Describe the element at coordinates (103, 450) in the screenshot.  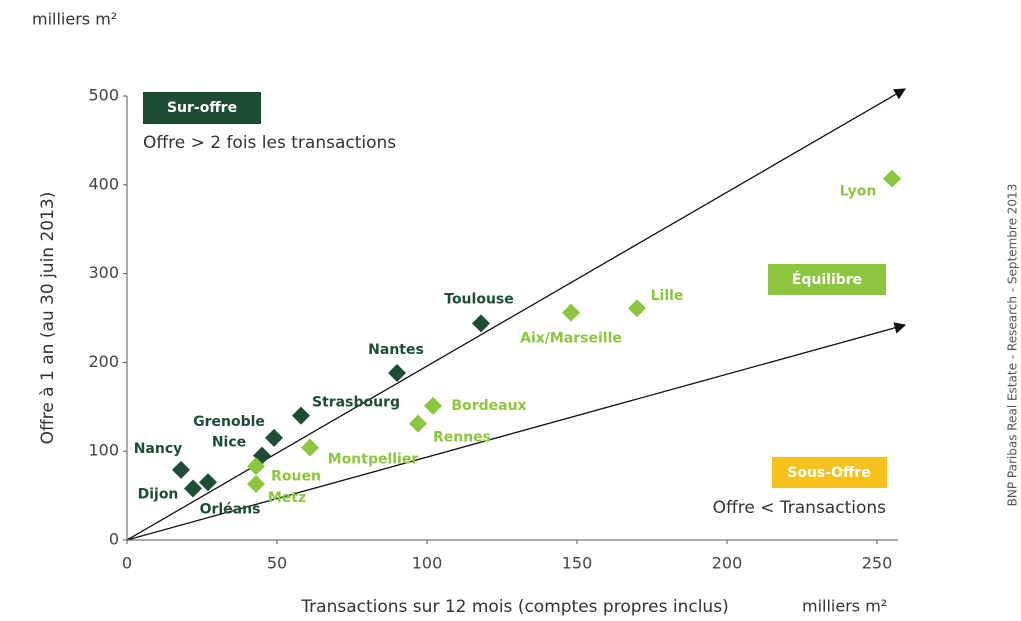
I see `y-tick-label: 100` at that location.